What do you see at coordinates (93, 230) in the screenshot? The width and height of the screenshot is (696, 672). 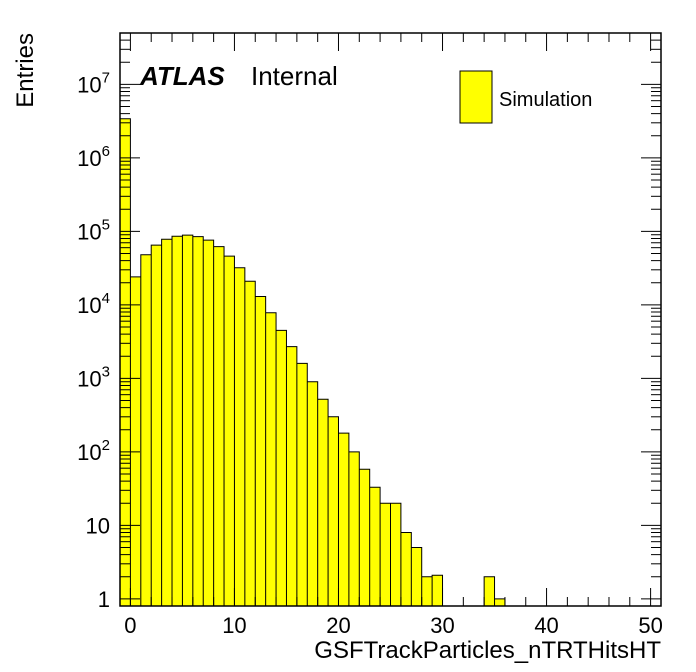 I see `y-tick-label: 10⁵` at bounding box center [93, 230].